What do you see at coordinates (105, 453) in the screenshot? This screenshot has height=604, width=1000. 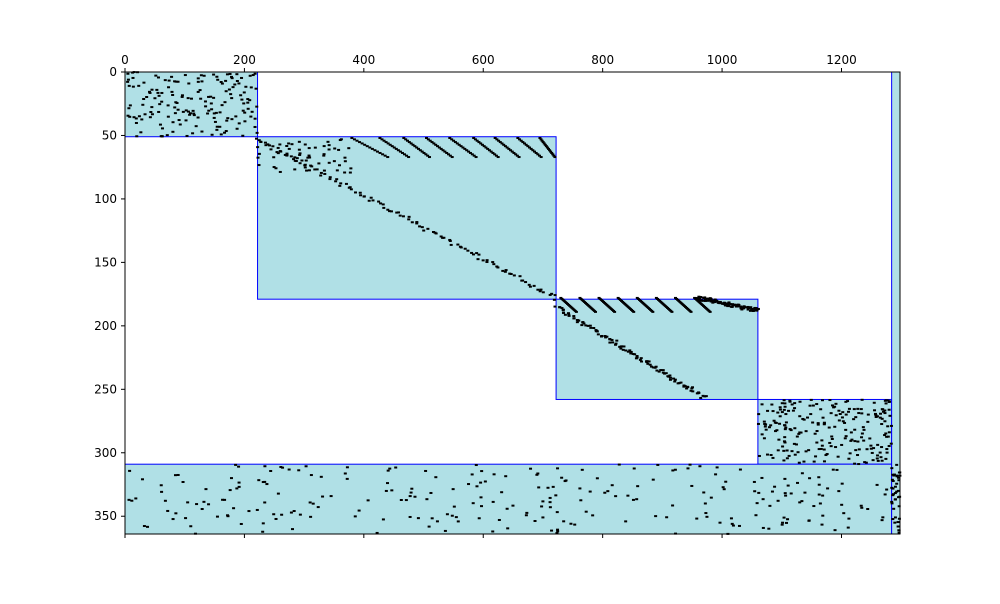 I see `y-tick-label: 300` at bounding box center [105, 453].